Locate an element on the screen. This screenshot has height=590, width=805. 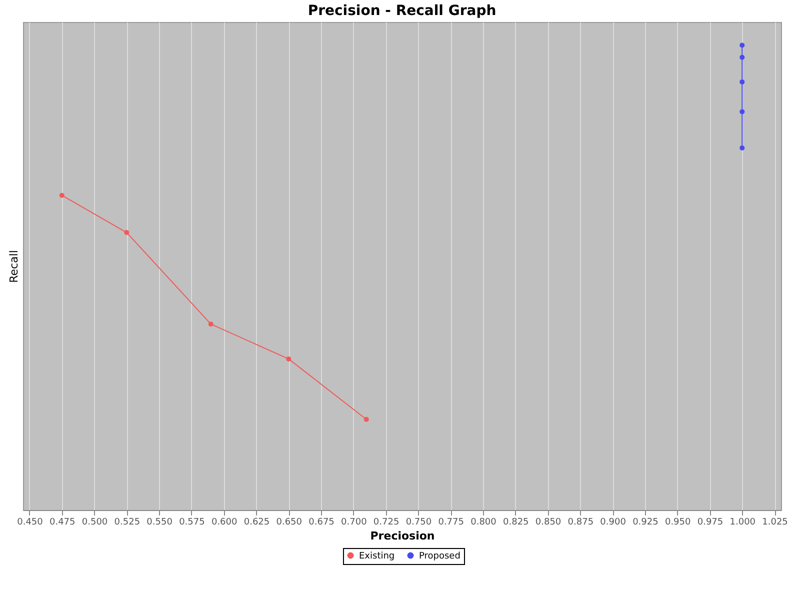
x-tick-label: 0.850 is located at coordinates (548, 523).